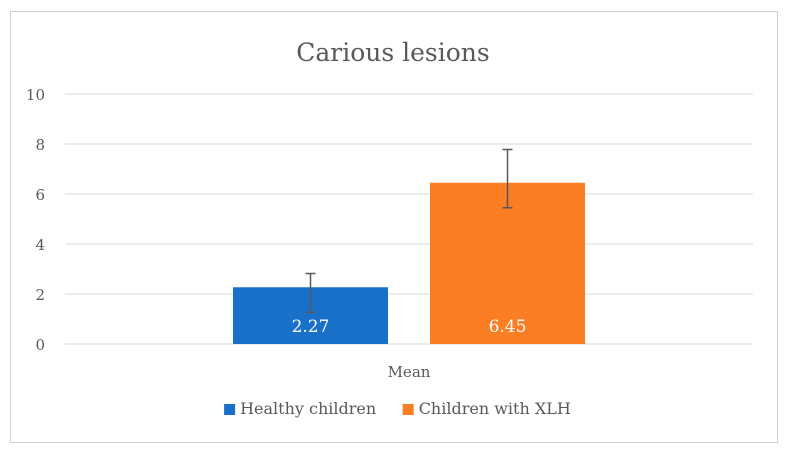  I want to click on chart-title: Carious lesions, so click(393, 52).